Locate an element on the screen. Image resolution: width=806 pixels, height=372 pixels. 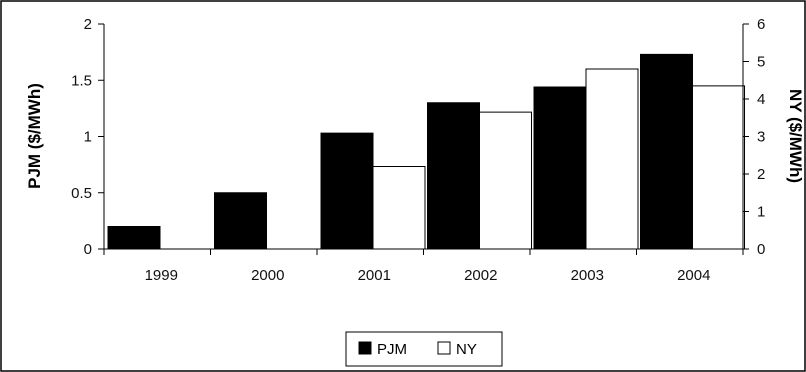
y2-tick-label: 6 is located at coordinates (761, 24).